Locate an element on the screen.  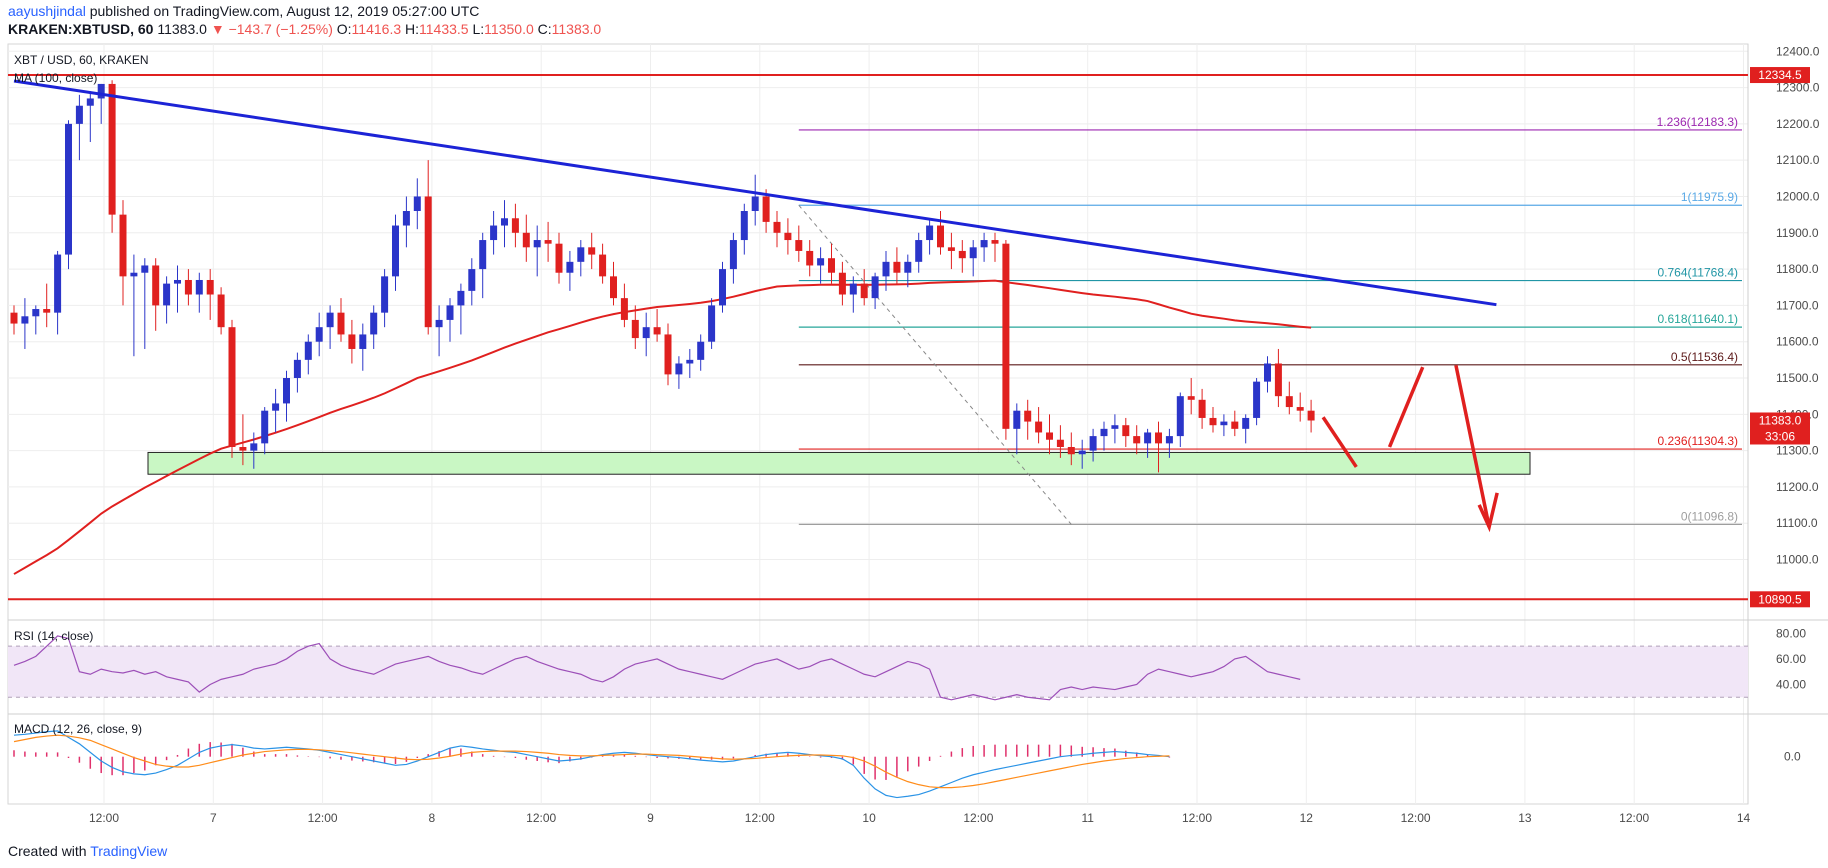
rsi-pane is located at coordinates (657, 668).